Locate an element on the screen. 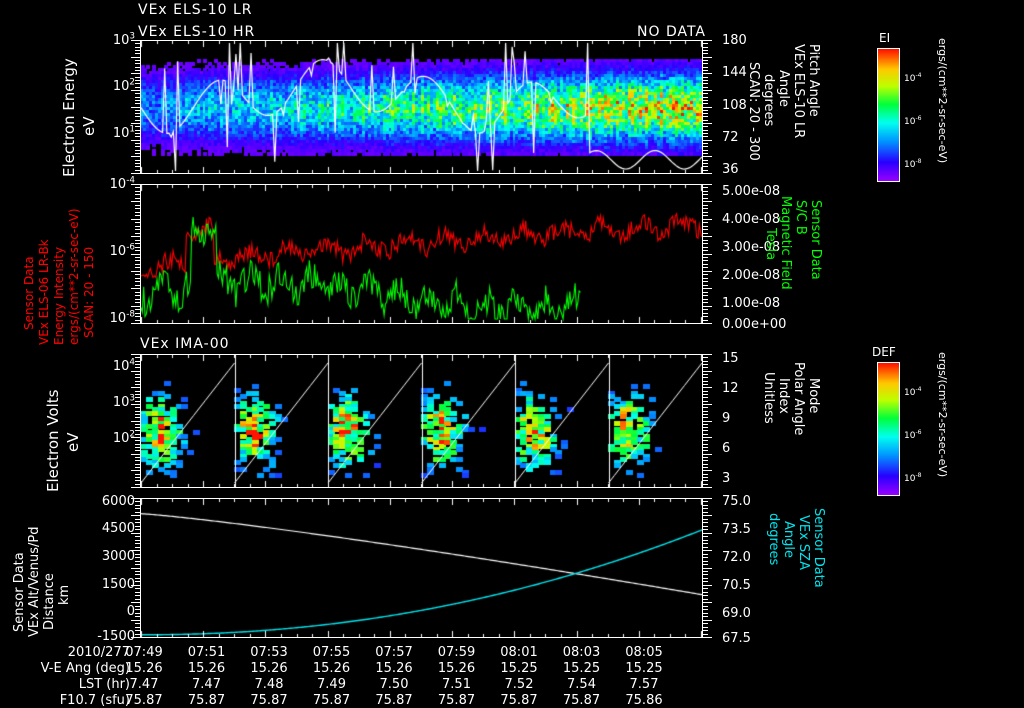  panel3-title: VEx IMA-00 is located at coordinates (185, 344).